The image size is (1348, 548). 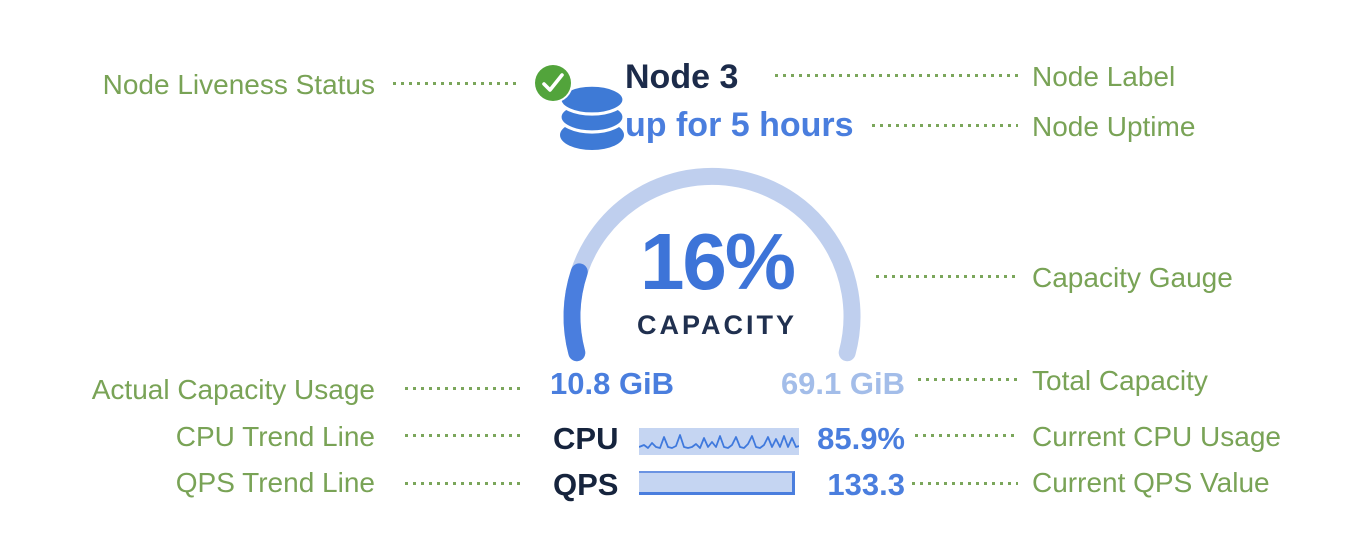 What do you see at coordinates (462, 388) in the screenshot?
I see `leader-line-capacity-usage` at bounding box center [462, 388].